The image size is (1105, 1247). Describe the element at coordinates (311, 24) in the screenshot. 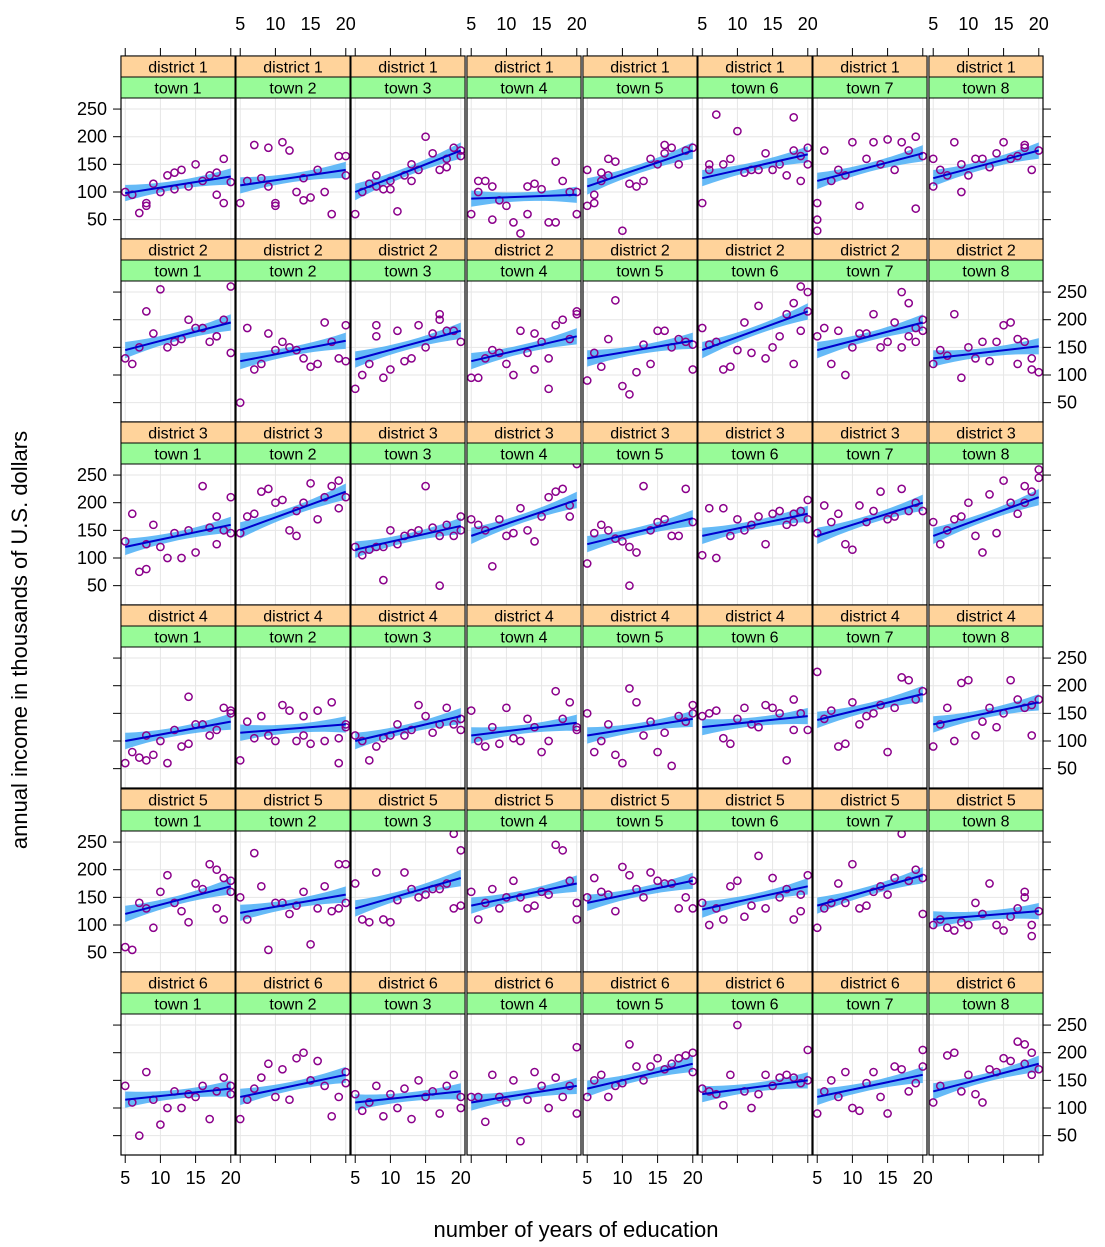

I see `x-tick-label-top: 15` at that location.